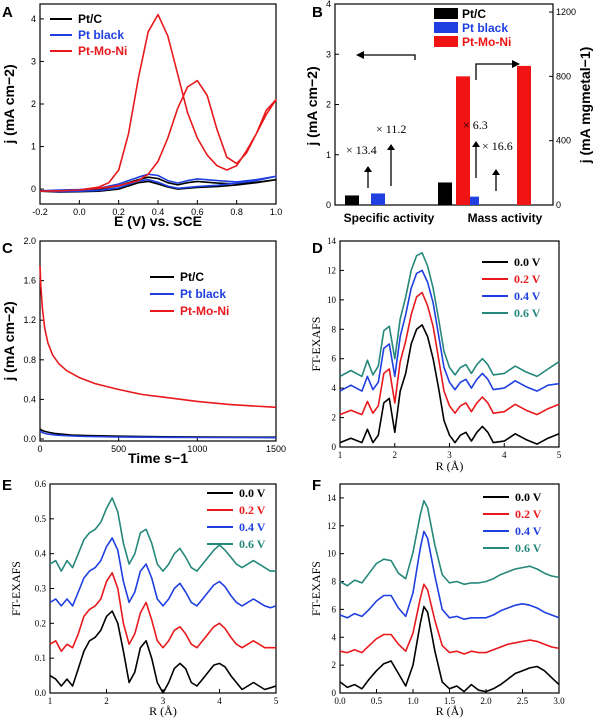 The width and height of the screenshot is (600, 728). Describe the element at coordinates (563, 76) in the screenshot. I see `y2-tick-label: 800` at that location.